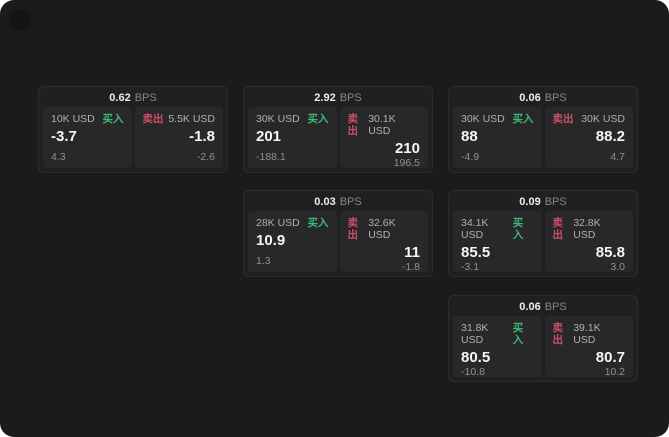 The image size is (669, 437). I want to click on bps-header: 2.92 BPS, so click(338, 98).